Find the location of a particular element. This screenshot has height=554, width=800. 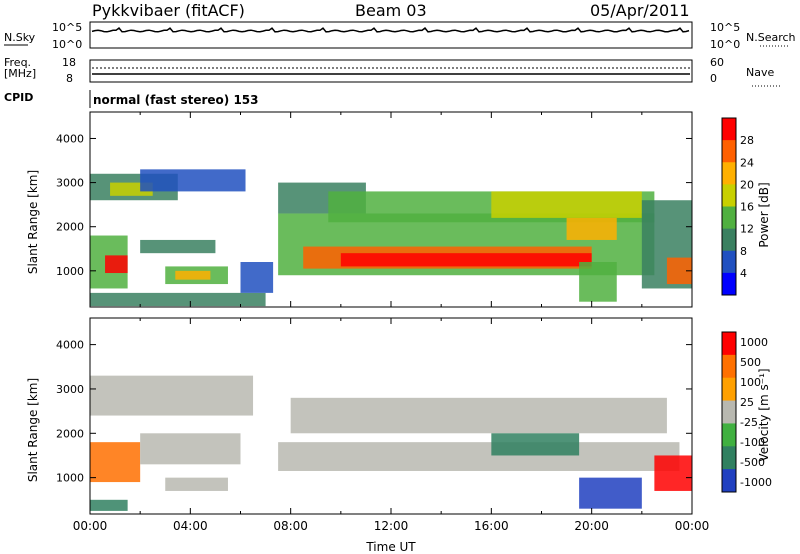

nave-tick-bottom: 0 is located at coordinates (713, 78).